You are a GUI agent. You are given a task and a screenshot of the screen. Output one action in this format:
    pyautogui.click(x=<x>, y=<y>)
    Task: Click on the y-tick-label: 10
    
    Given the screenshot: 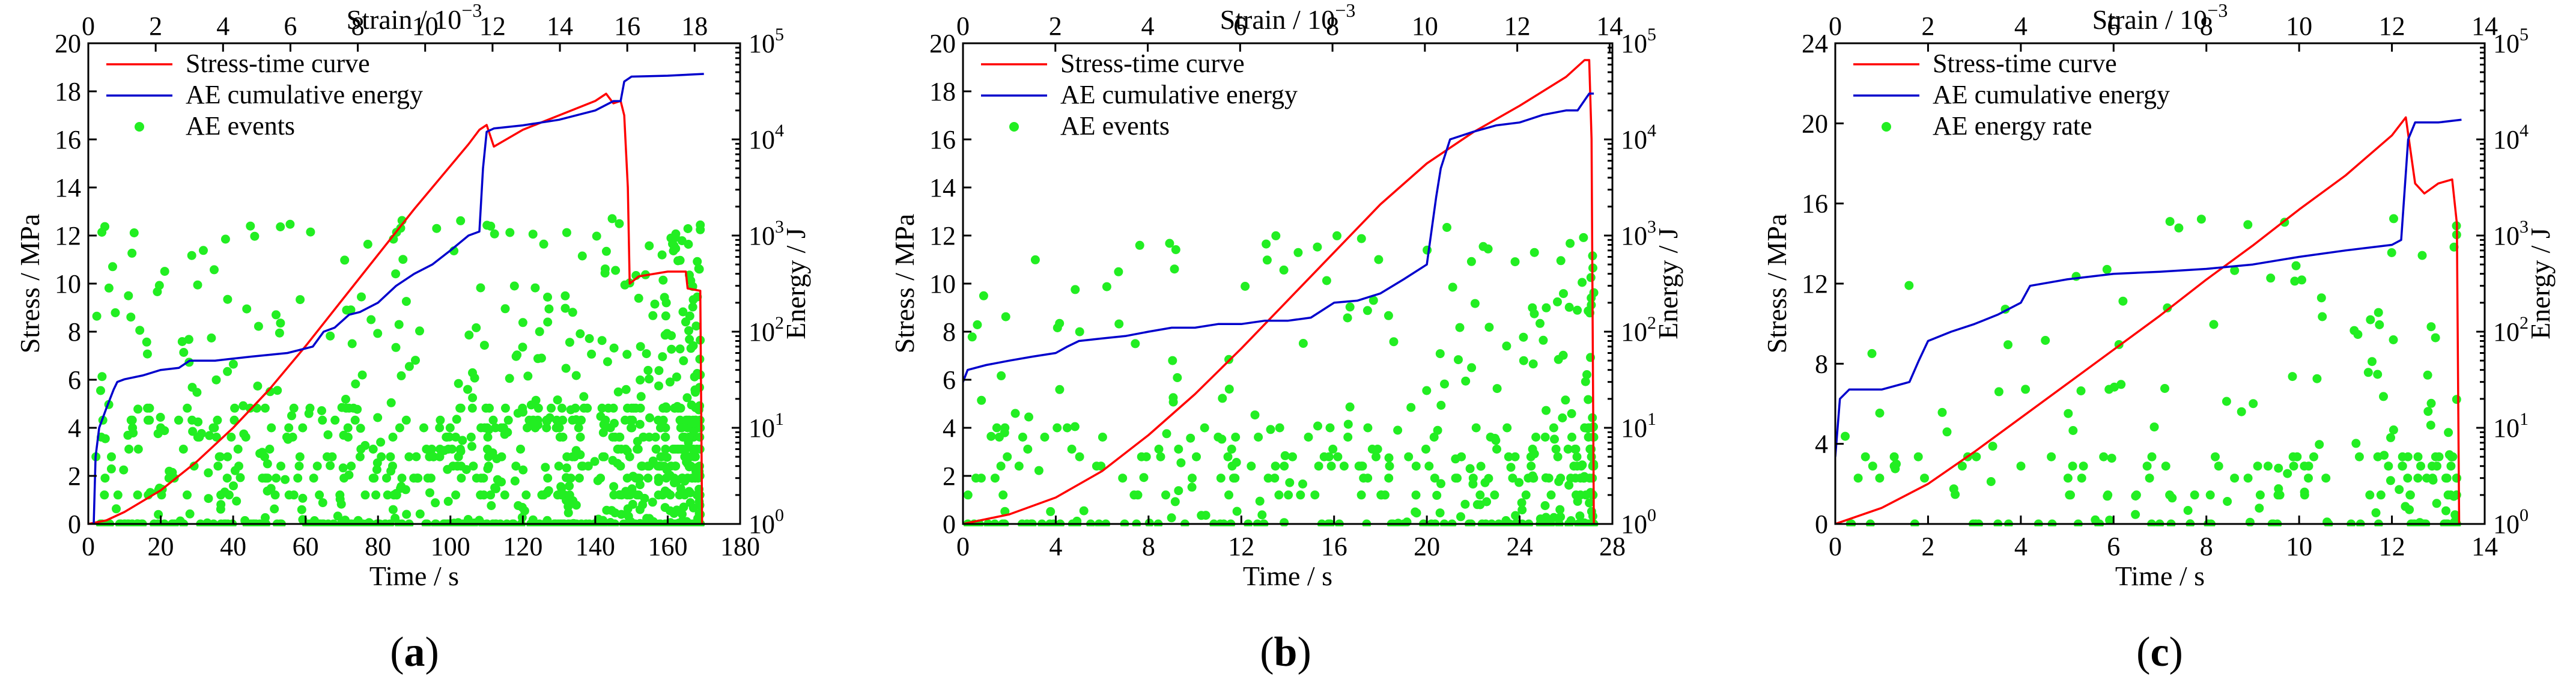 What is the action you would take?
    pyautogui.click(x=68, y=284)
    